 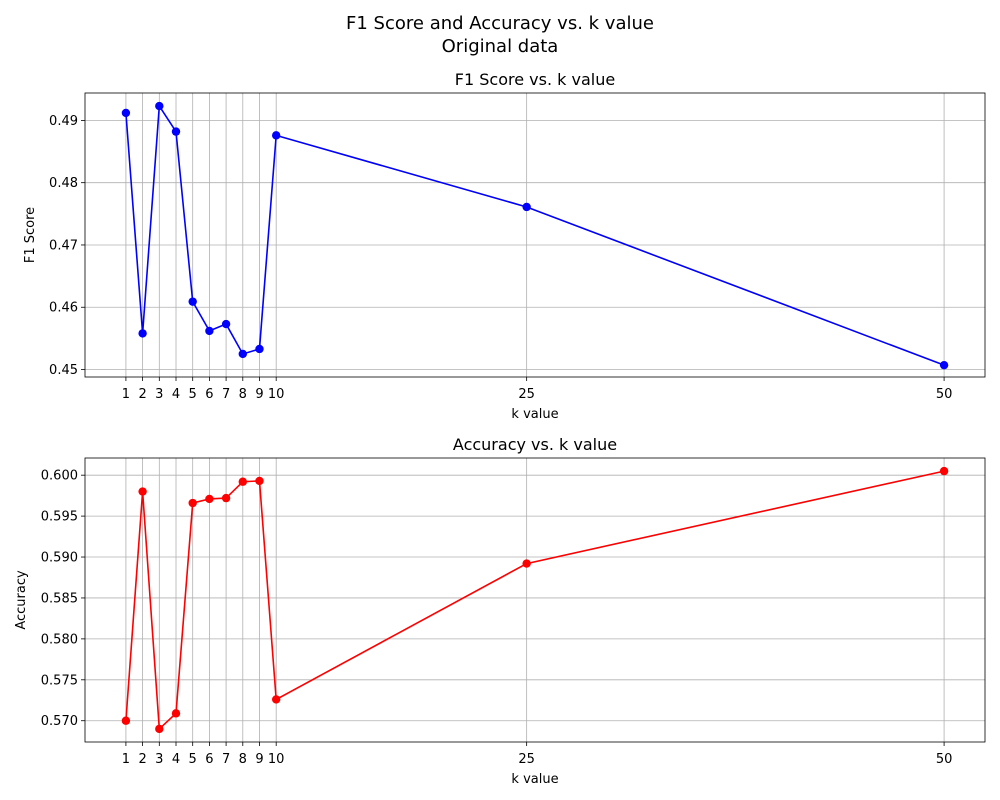 I want to click on accuracy-x-axis-label: k value, so click(x=534, y=779).